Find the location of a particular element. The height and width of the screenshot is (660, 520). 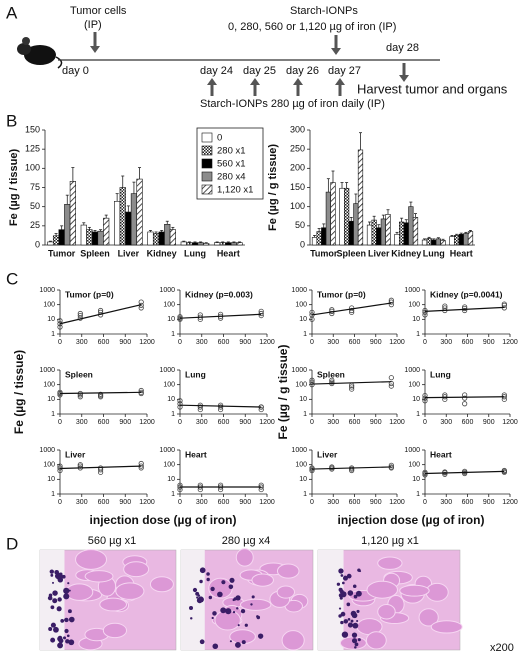

timeline-text: Tumor cells is located at coordinates (98, 11).